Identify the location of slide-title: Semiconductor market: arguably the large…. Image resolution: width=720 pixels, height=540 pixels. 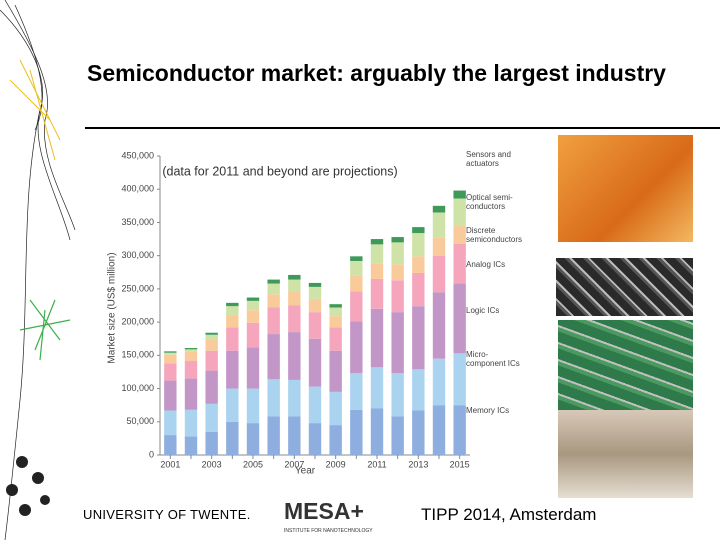
(376, 73).